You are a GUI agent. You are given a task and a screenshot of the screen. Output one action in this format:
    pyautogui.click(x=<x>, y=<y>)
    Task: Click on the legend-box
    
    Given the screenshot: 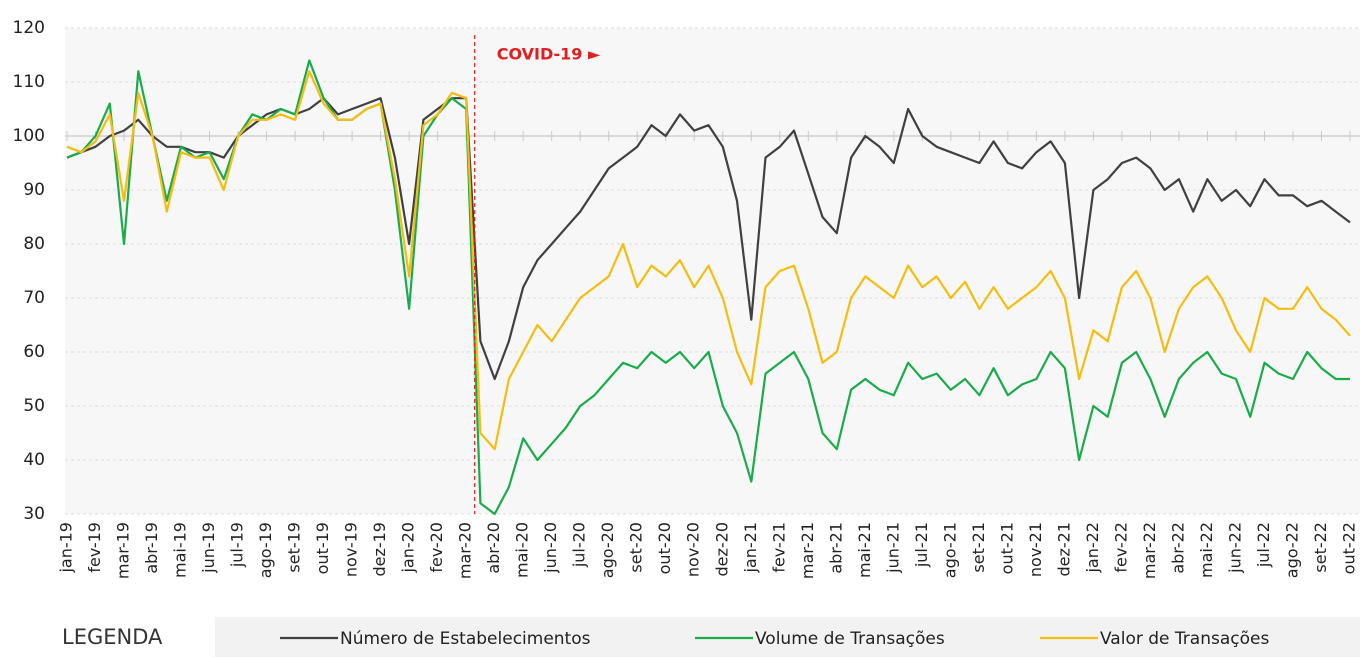 What is the action you would take?
    pyautogui.click(x=787, y=637)
    